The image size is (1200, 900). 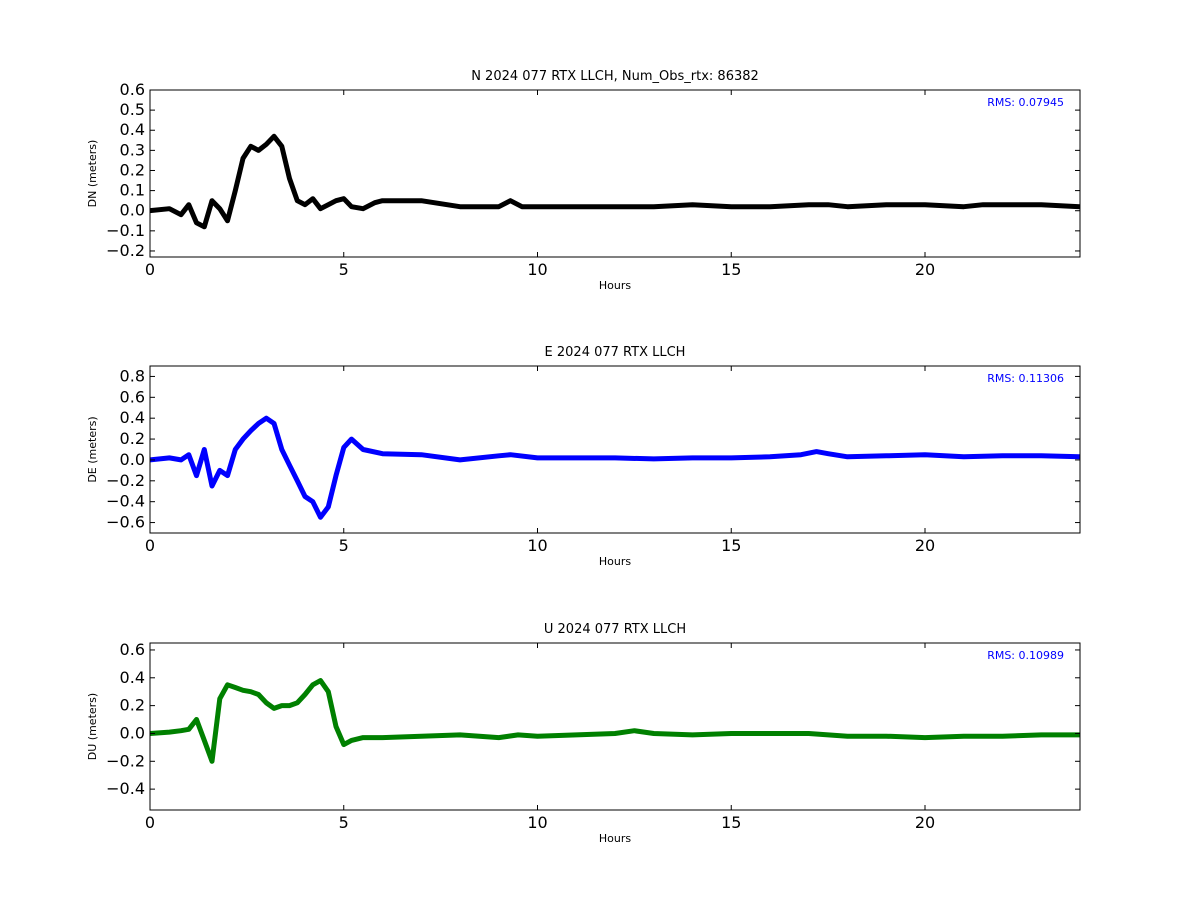 What do you see at coordinates (1025, 378) in the screenshot?
I see `rms-label: RMS: 0.11306` at bounding box center [1025, 378].